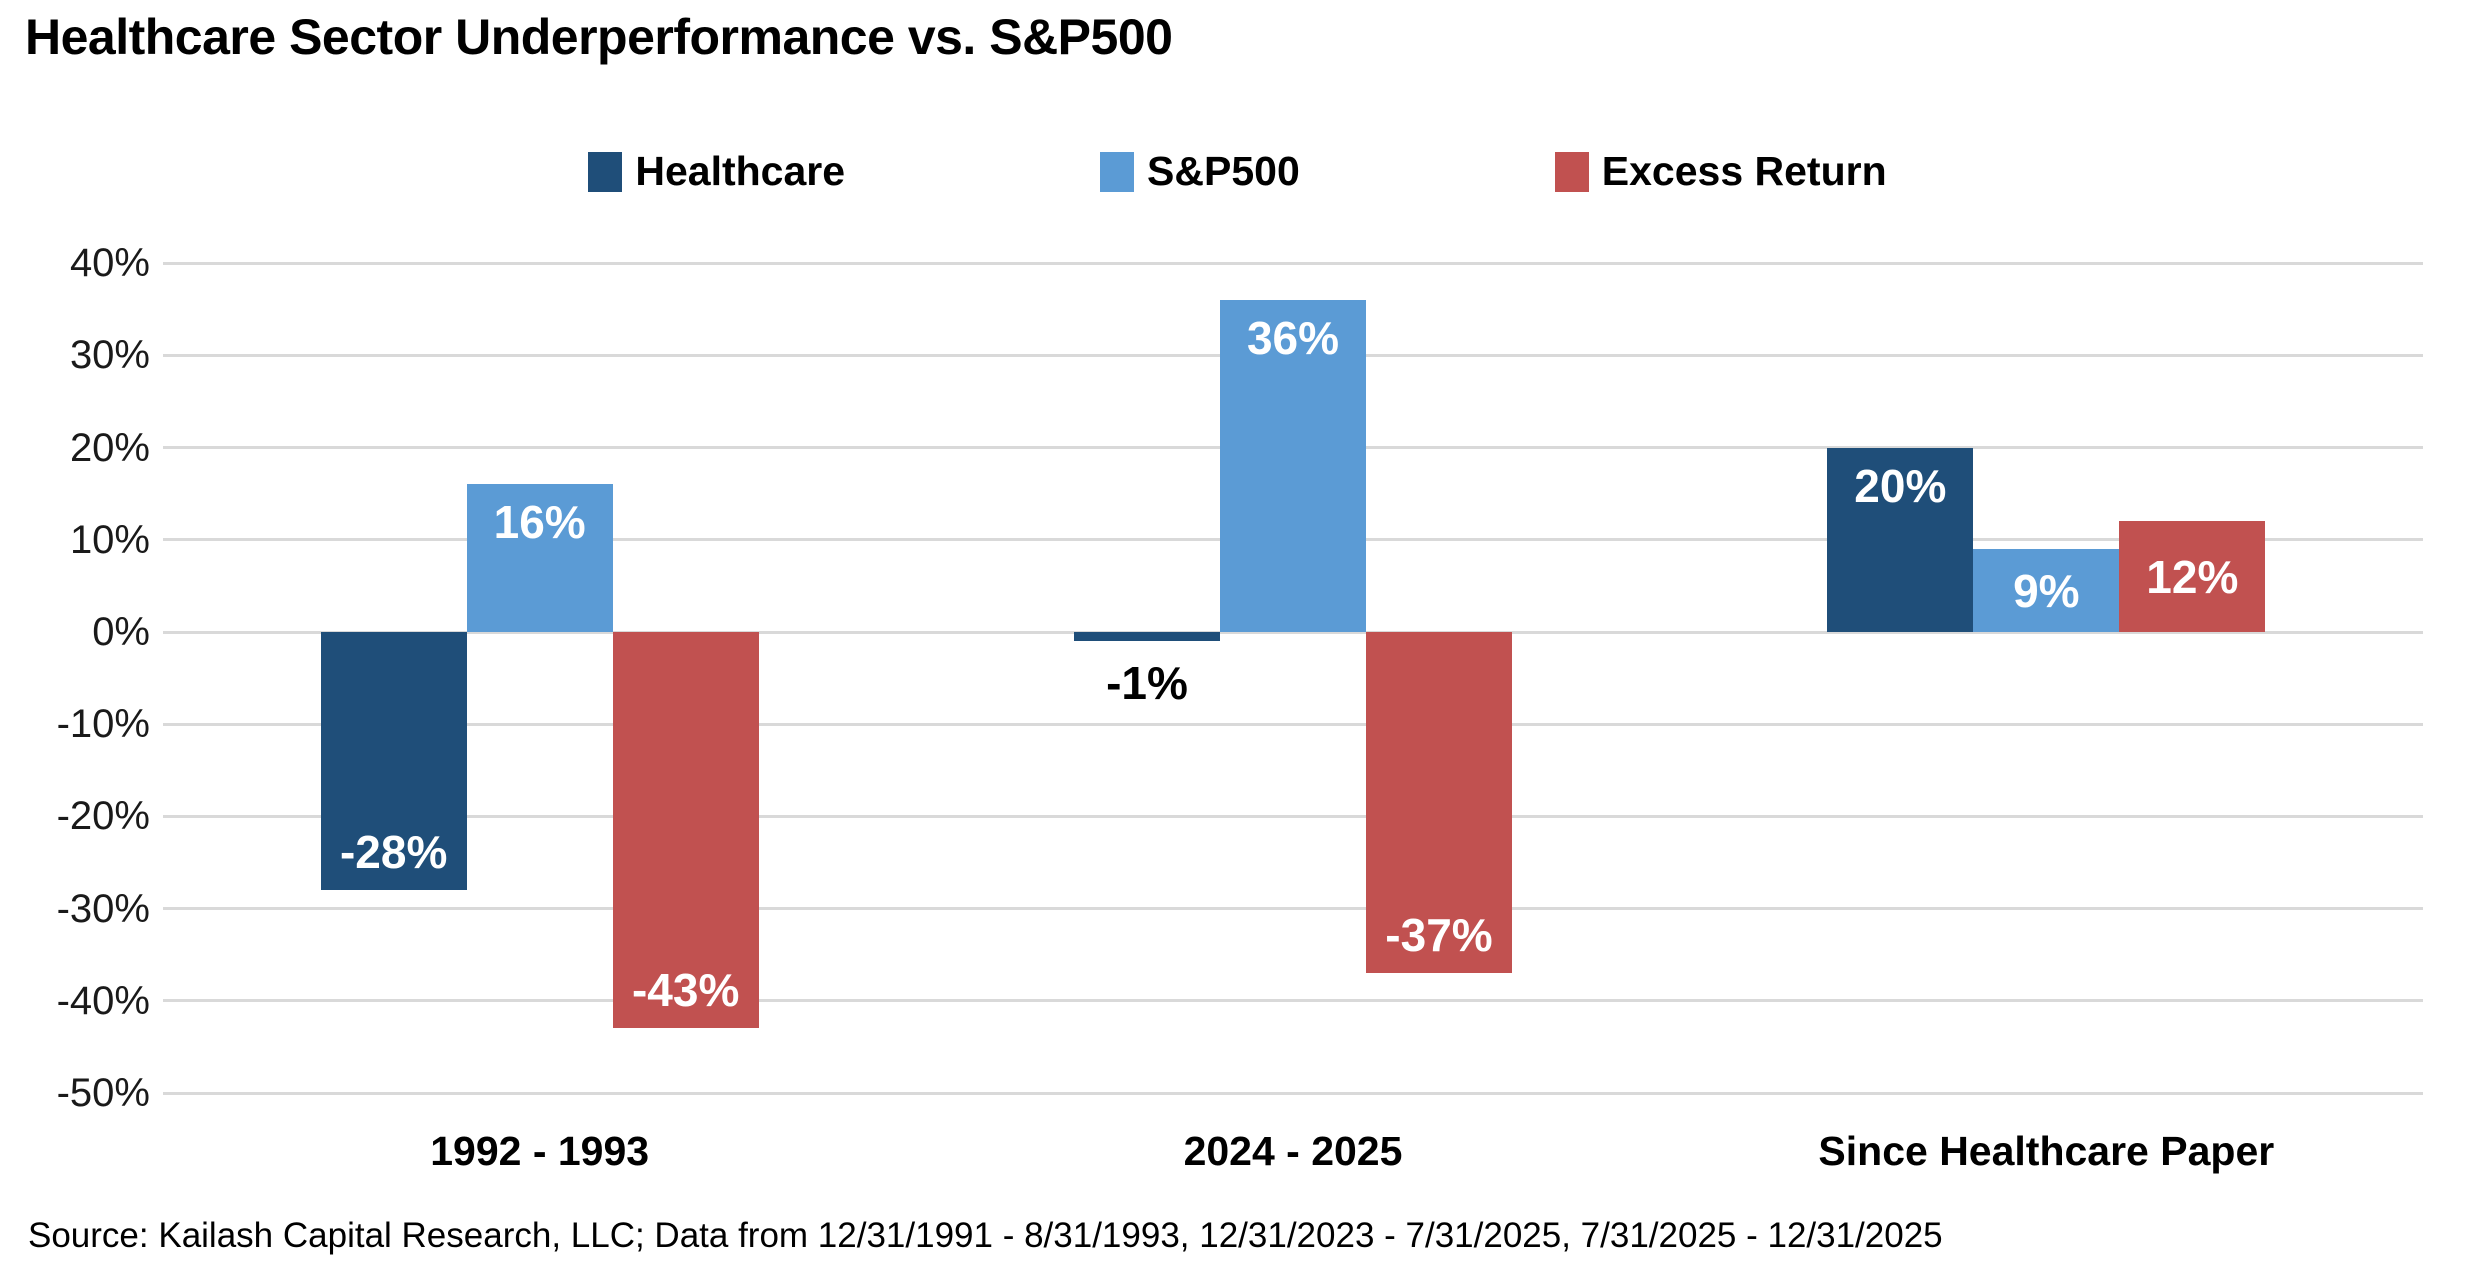  What do you see at coordinates (1439, 935) in the screenshot?
I see `bar-value-label: -37%` at bounding box center [1439, 935].